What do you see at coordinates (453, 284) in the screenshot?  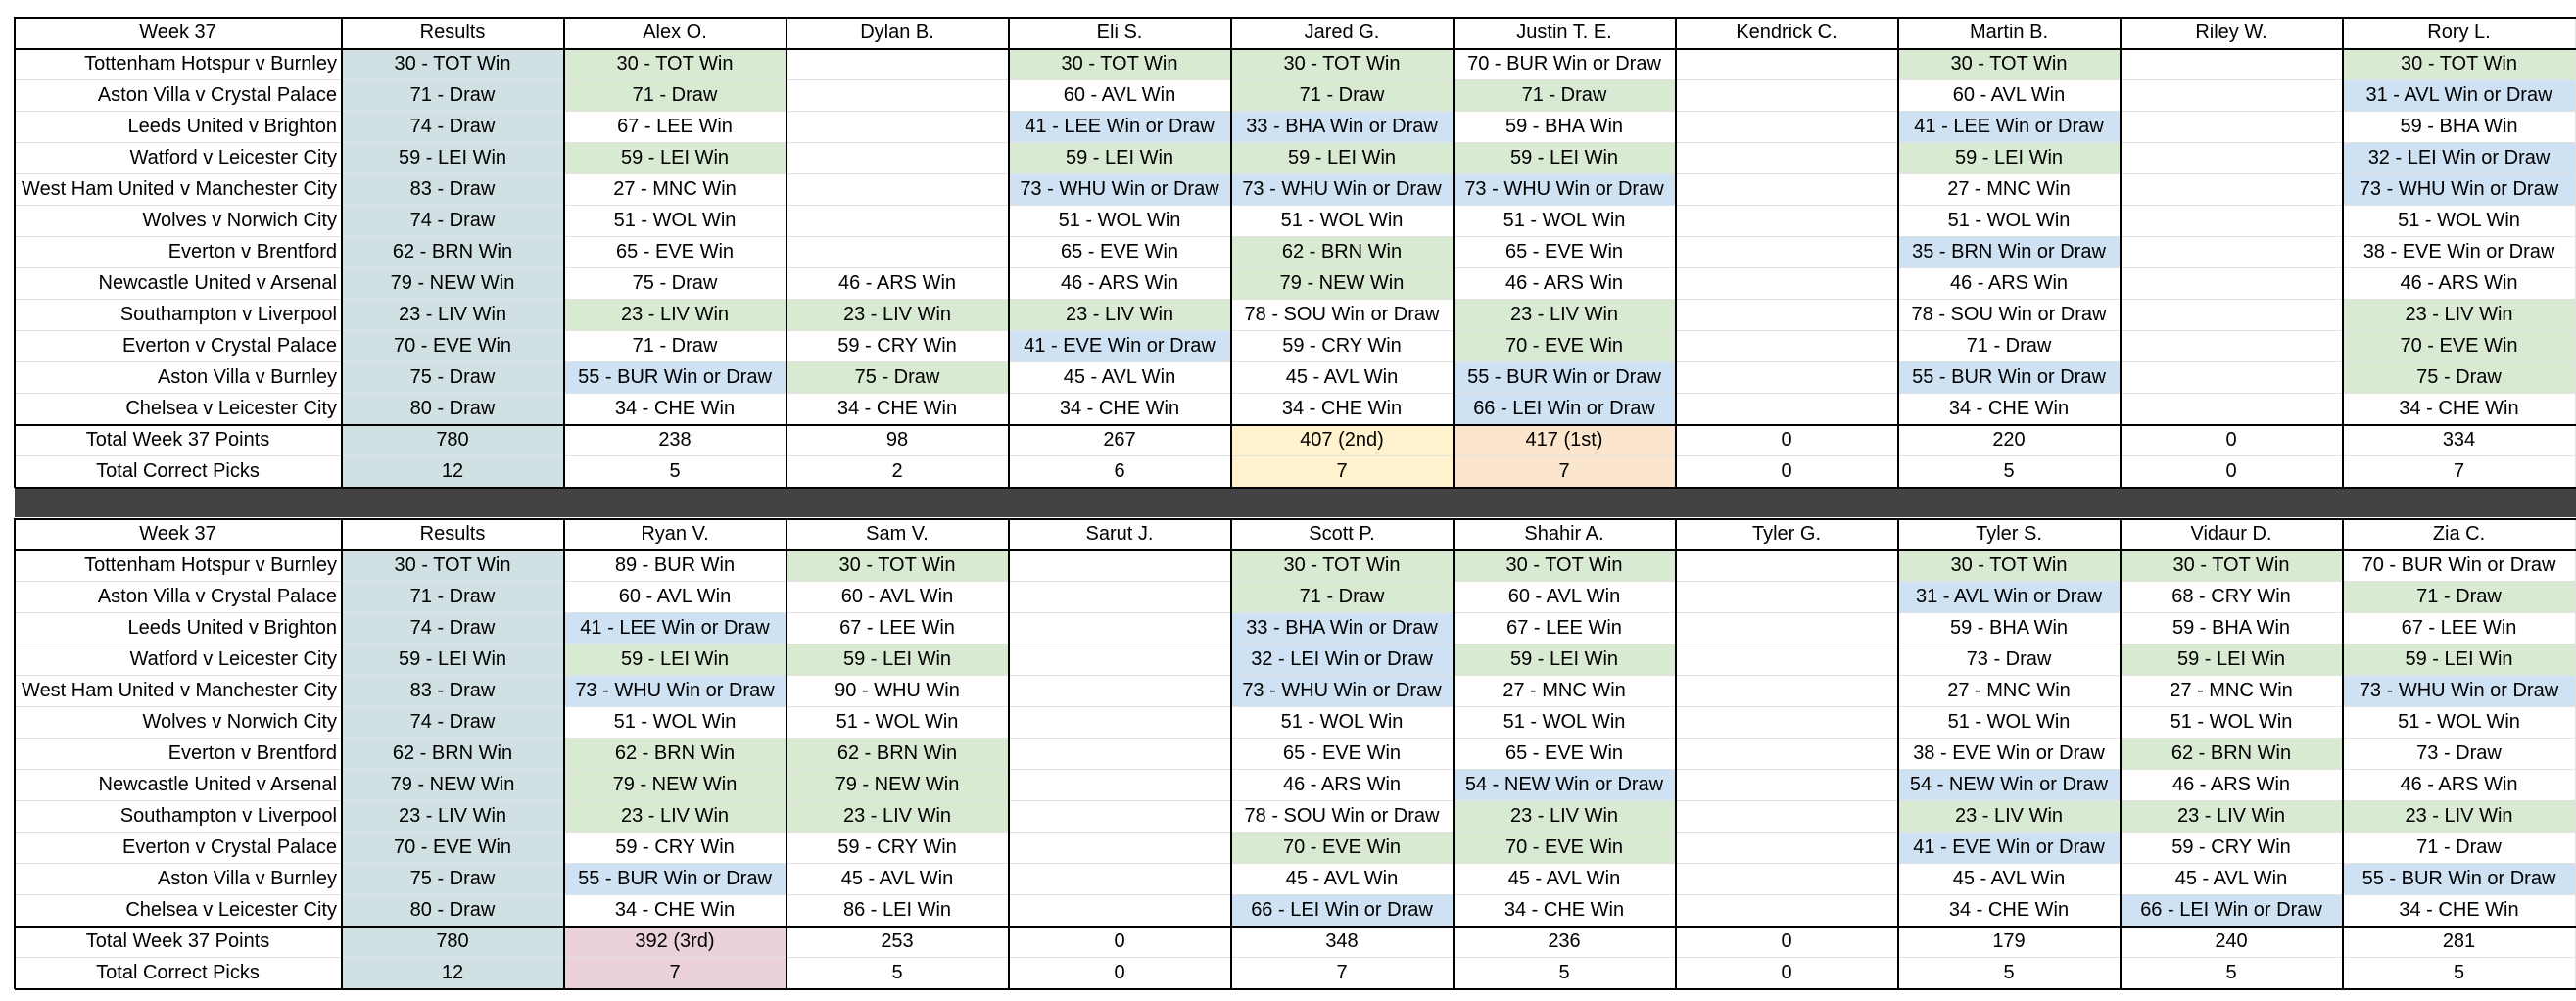 I see `result-cell: 79 - NEW Win` at bounding box center [453, 284].